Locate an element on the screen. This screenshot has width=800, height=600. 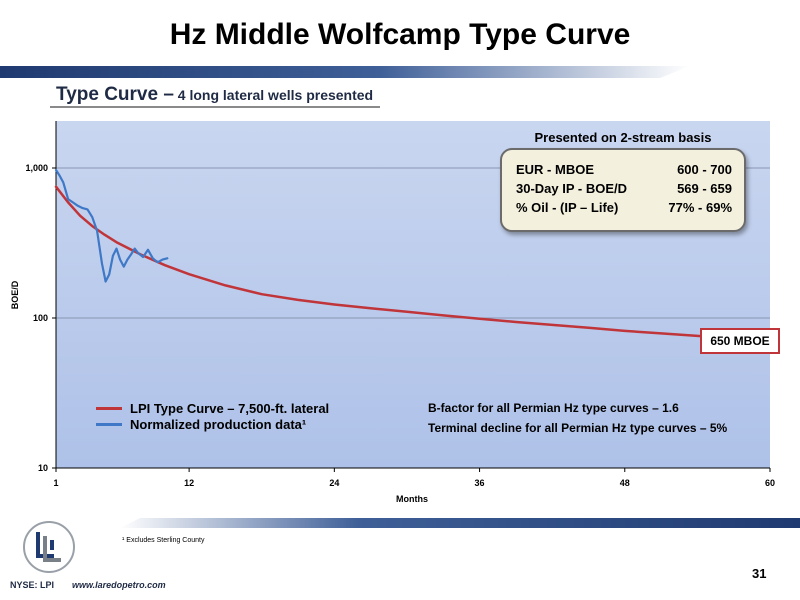
footer-band is located at coordinates (460, 523).